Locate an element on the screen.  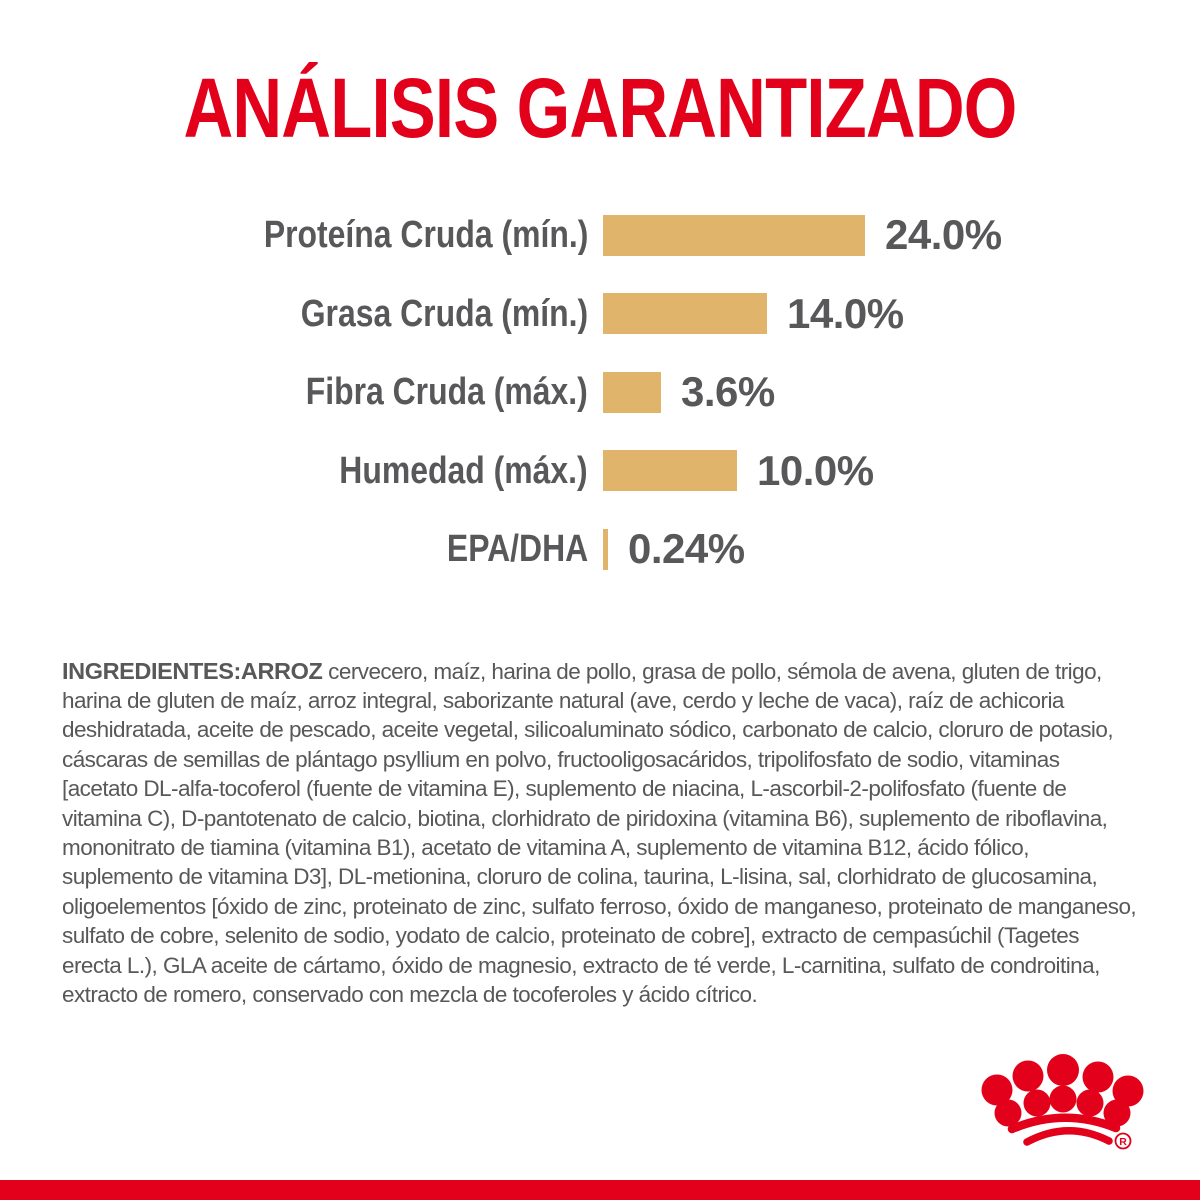
analysis-row: EPA/DHA 0.24% is located at coordinates (526, 549).